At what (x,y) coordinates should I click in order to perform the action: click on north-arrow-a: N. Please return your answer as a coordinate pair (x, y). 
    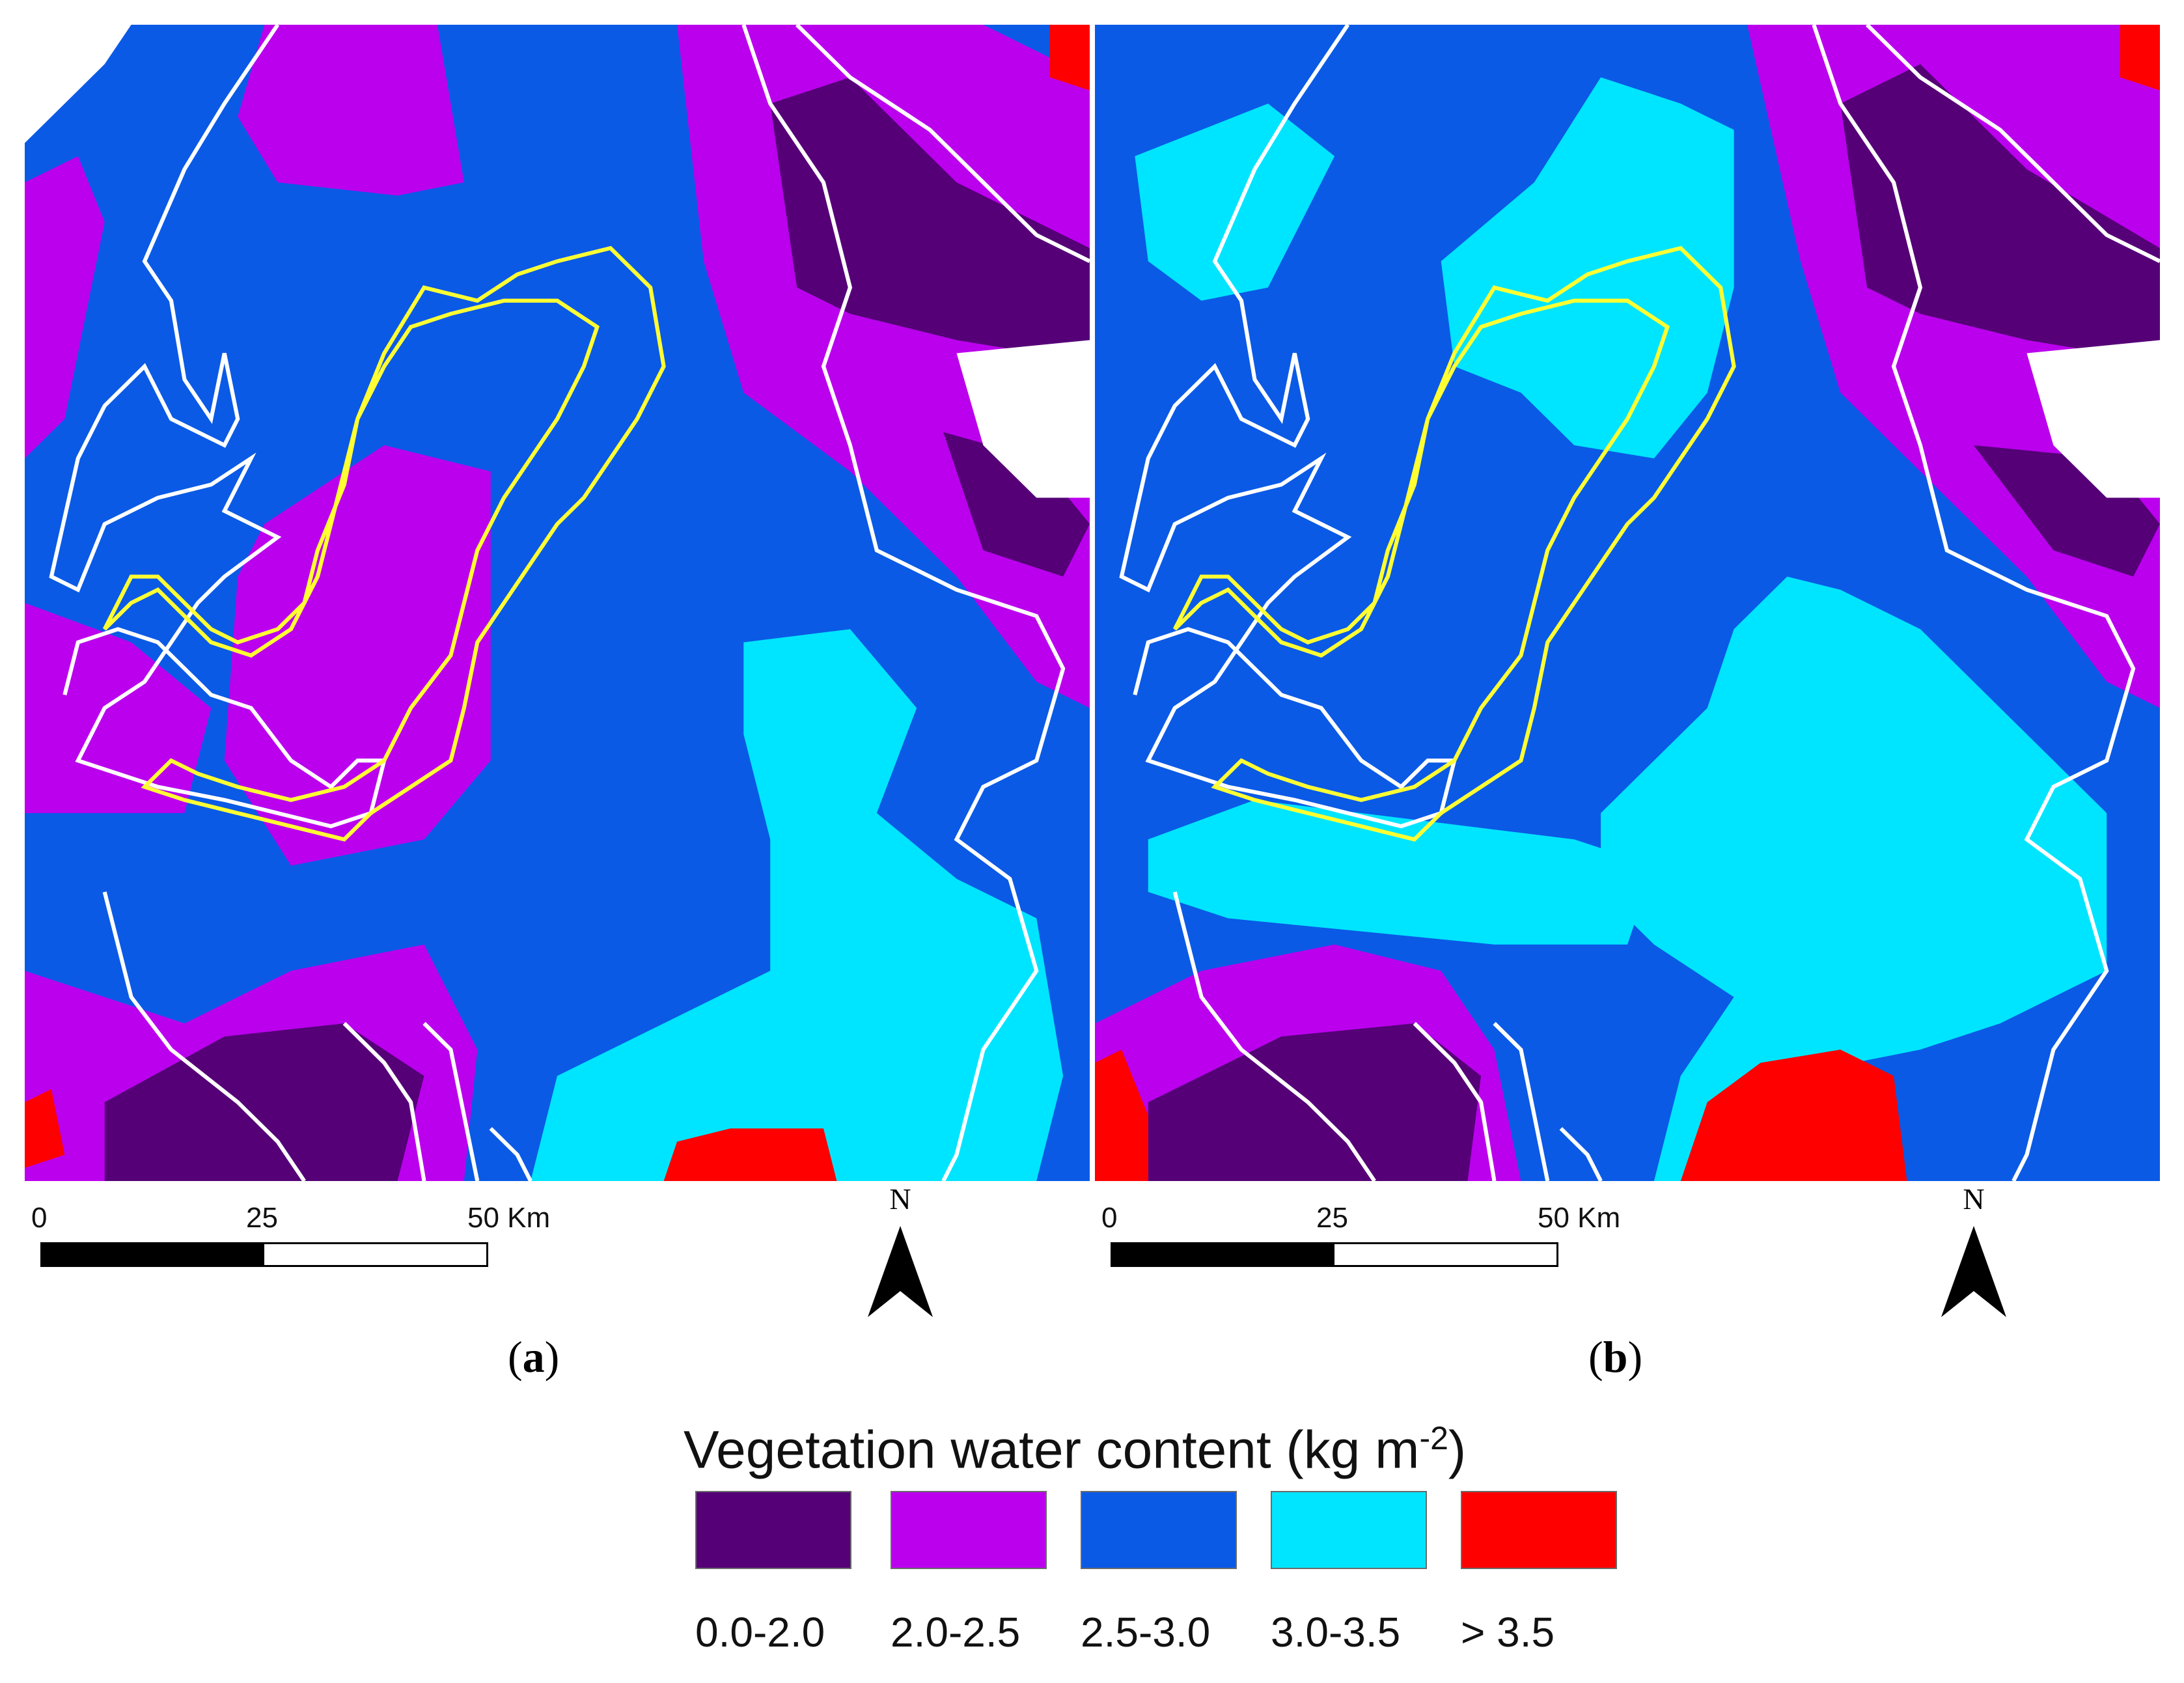
    Looking at the image, I should click on (900, 1250).